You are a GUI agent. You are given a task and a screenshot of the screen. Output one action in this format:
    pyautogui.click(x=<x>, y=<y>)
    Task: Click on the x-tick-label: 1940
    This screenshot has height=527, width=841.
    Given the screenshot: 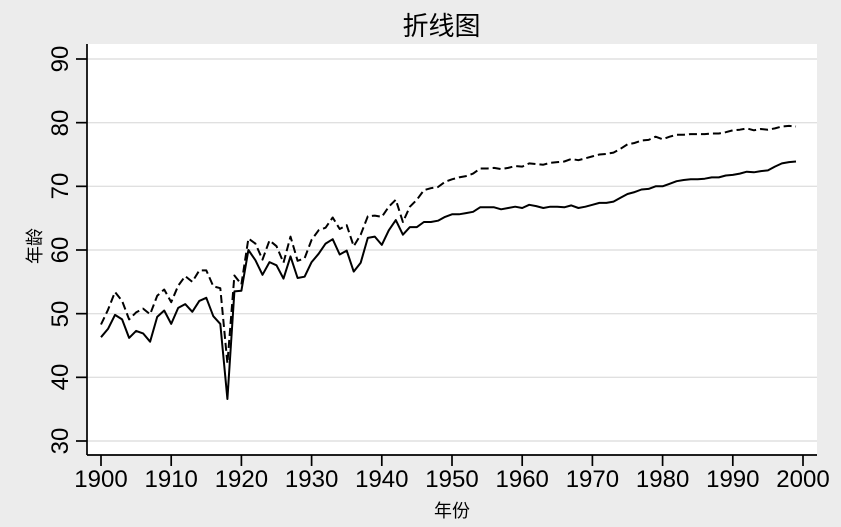 What is the action you would take?
    pyautogui.click(x=382, y=479)
    